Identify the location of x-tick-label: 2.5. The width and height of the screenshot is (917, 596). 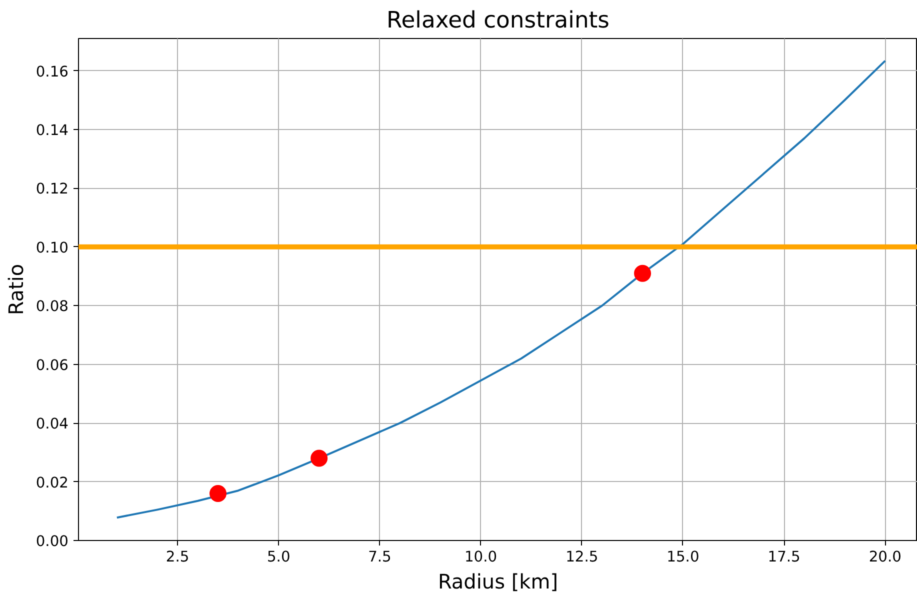
(178, 557).